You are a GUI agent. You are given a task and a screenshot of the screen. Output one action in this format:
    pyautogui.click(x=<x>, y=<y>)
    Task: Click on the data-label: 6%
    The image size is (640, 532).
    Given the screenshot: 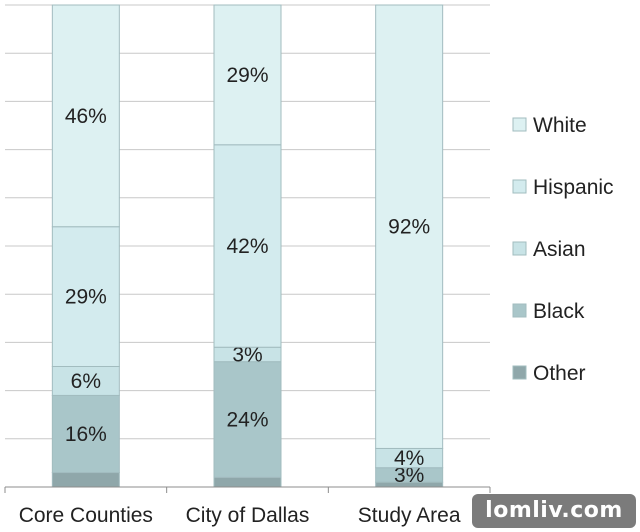 What is the action you would take?
    pyautogui.click(x=86, y=381)
    